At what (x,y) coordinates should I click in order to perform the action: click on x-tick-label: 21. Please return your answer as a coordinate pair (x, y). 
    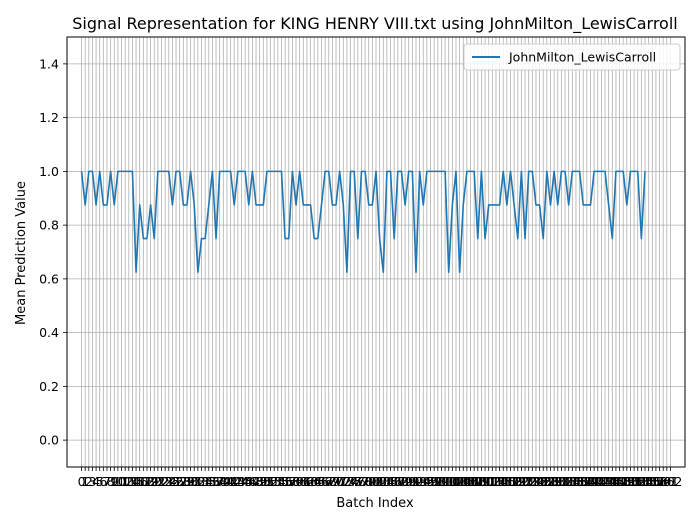
    Looking at the image, I should click on (158, 481).